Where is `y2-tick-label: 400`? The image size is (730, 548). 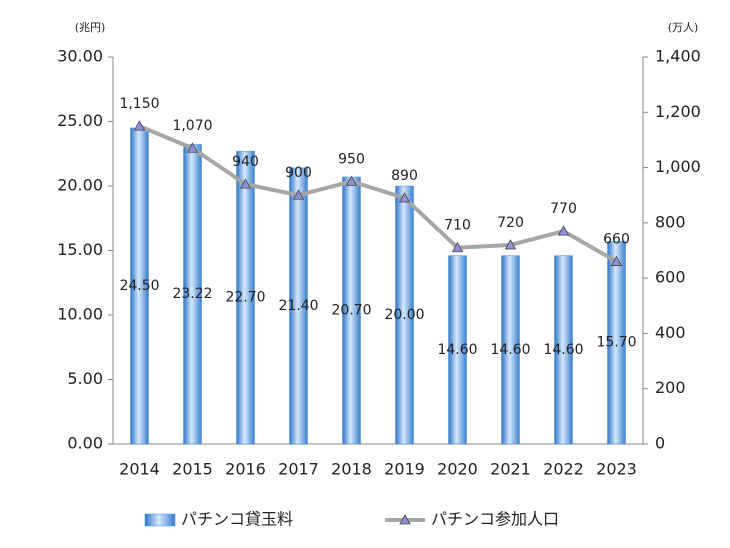 y2-tick-label: 400 is located at coordinates (670, 332).